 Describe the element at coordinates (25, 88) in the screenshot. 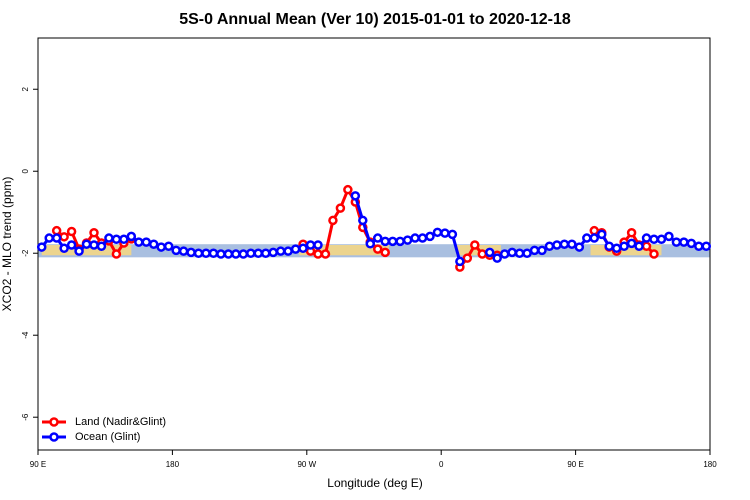

I see `y-tick-label: 2` at that location.